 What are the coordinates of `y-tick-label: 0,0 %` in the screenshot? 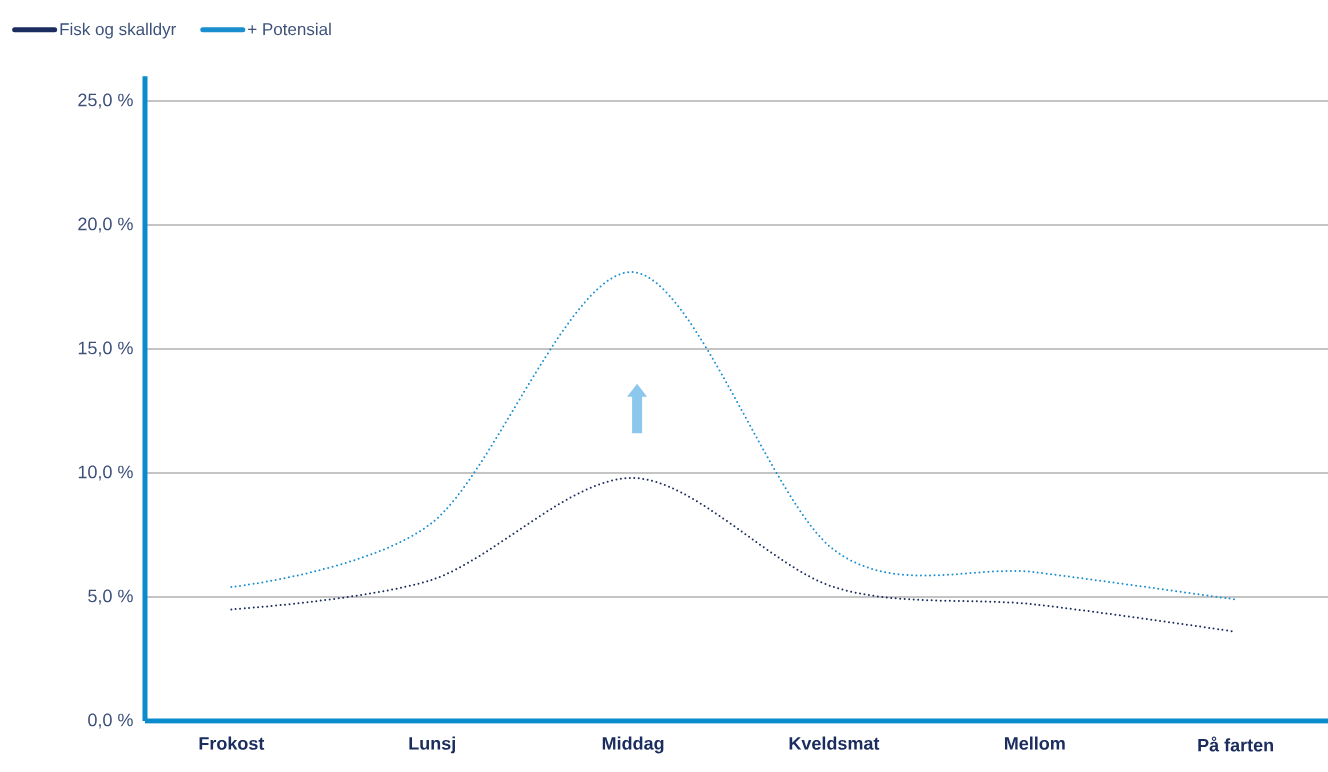 It's located at (110, 721).